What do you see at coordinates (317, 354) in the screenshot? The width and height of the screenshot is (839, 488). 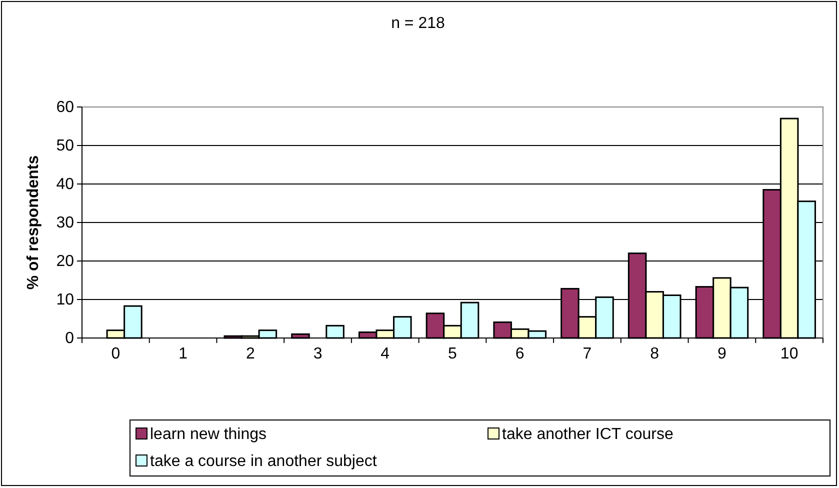 I see `x-tick-label: 3` at bounding box center [317, 354].